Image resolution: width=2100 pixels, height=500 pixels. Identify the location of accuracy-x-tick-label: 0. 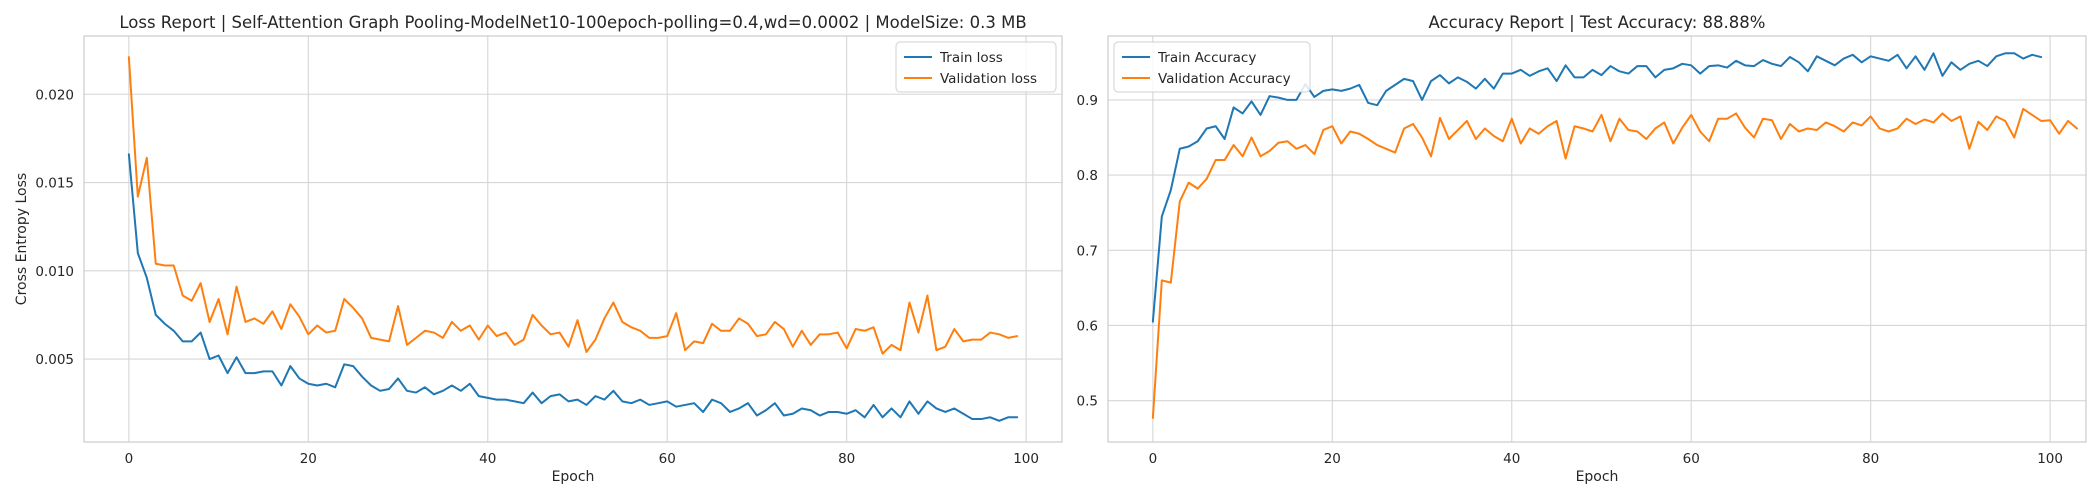
(1153, 459).